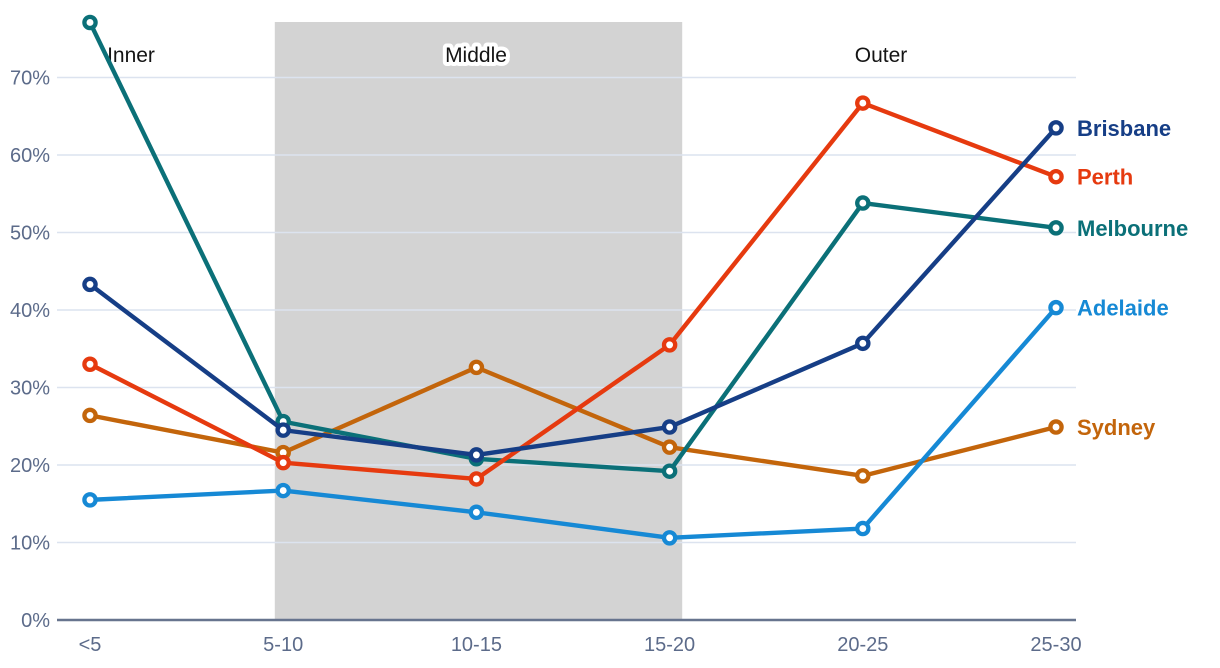 The width and height of the screenshot is (1220, 668). Describe the element at coordinates (90, 415) in the screenshot. I see `data-point-sydney-<5` at that location.